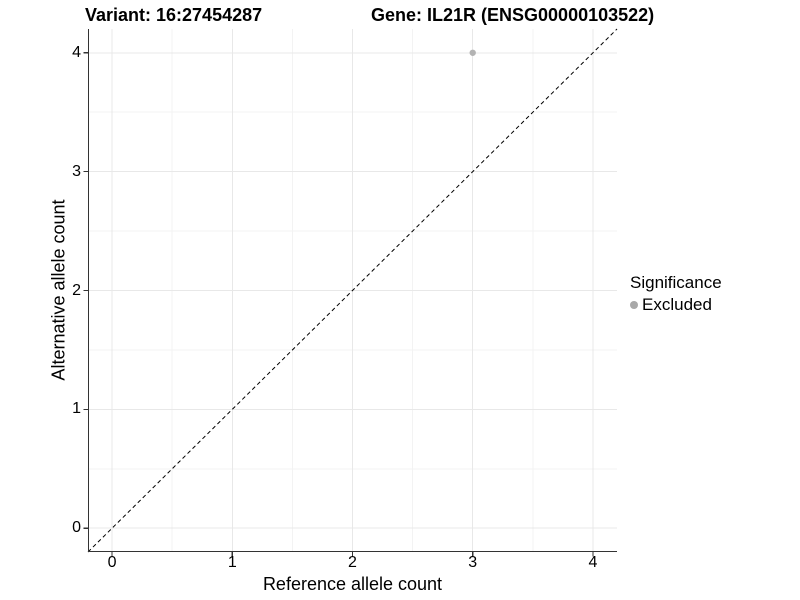 This screenshot has width=800, height=600. I want to click on legend-key-dot-icon, so click(634, 305).